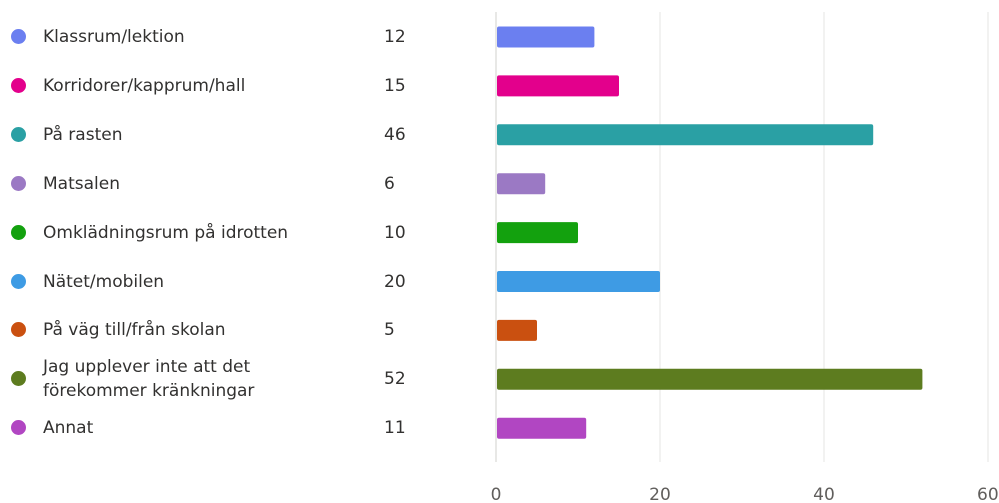 This screenshot has height=503, width=999. I want to click on legend-row: På väg till/från skolan 5, so click(210, 330).